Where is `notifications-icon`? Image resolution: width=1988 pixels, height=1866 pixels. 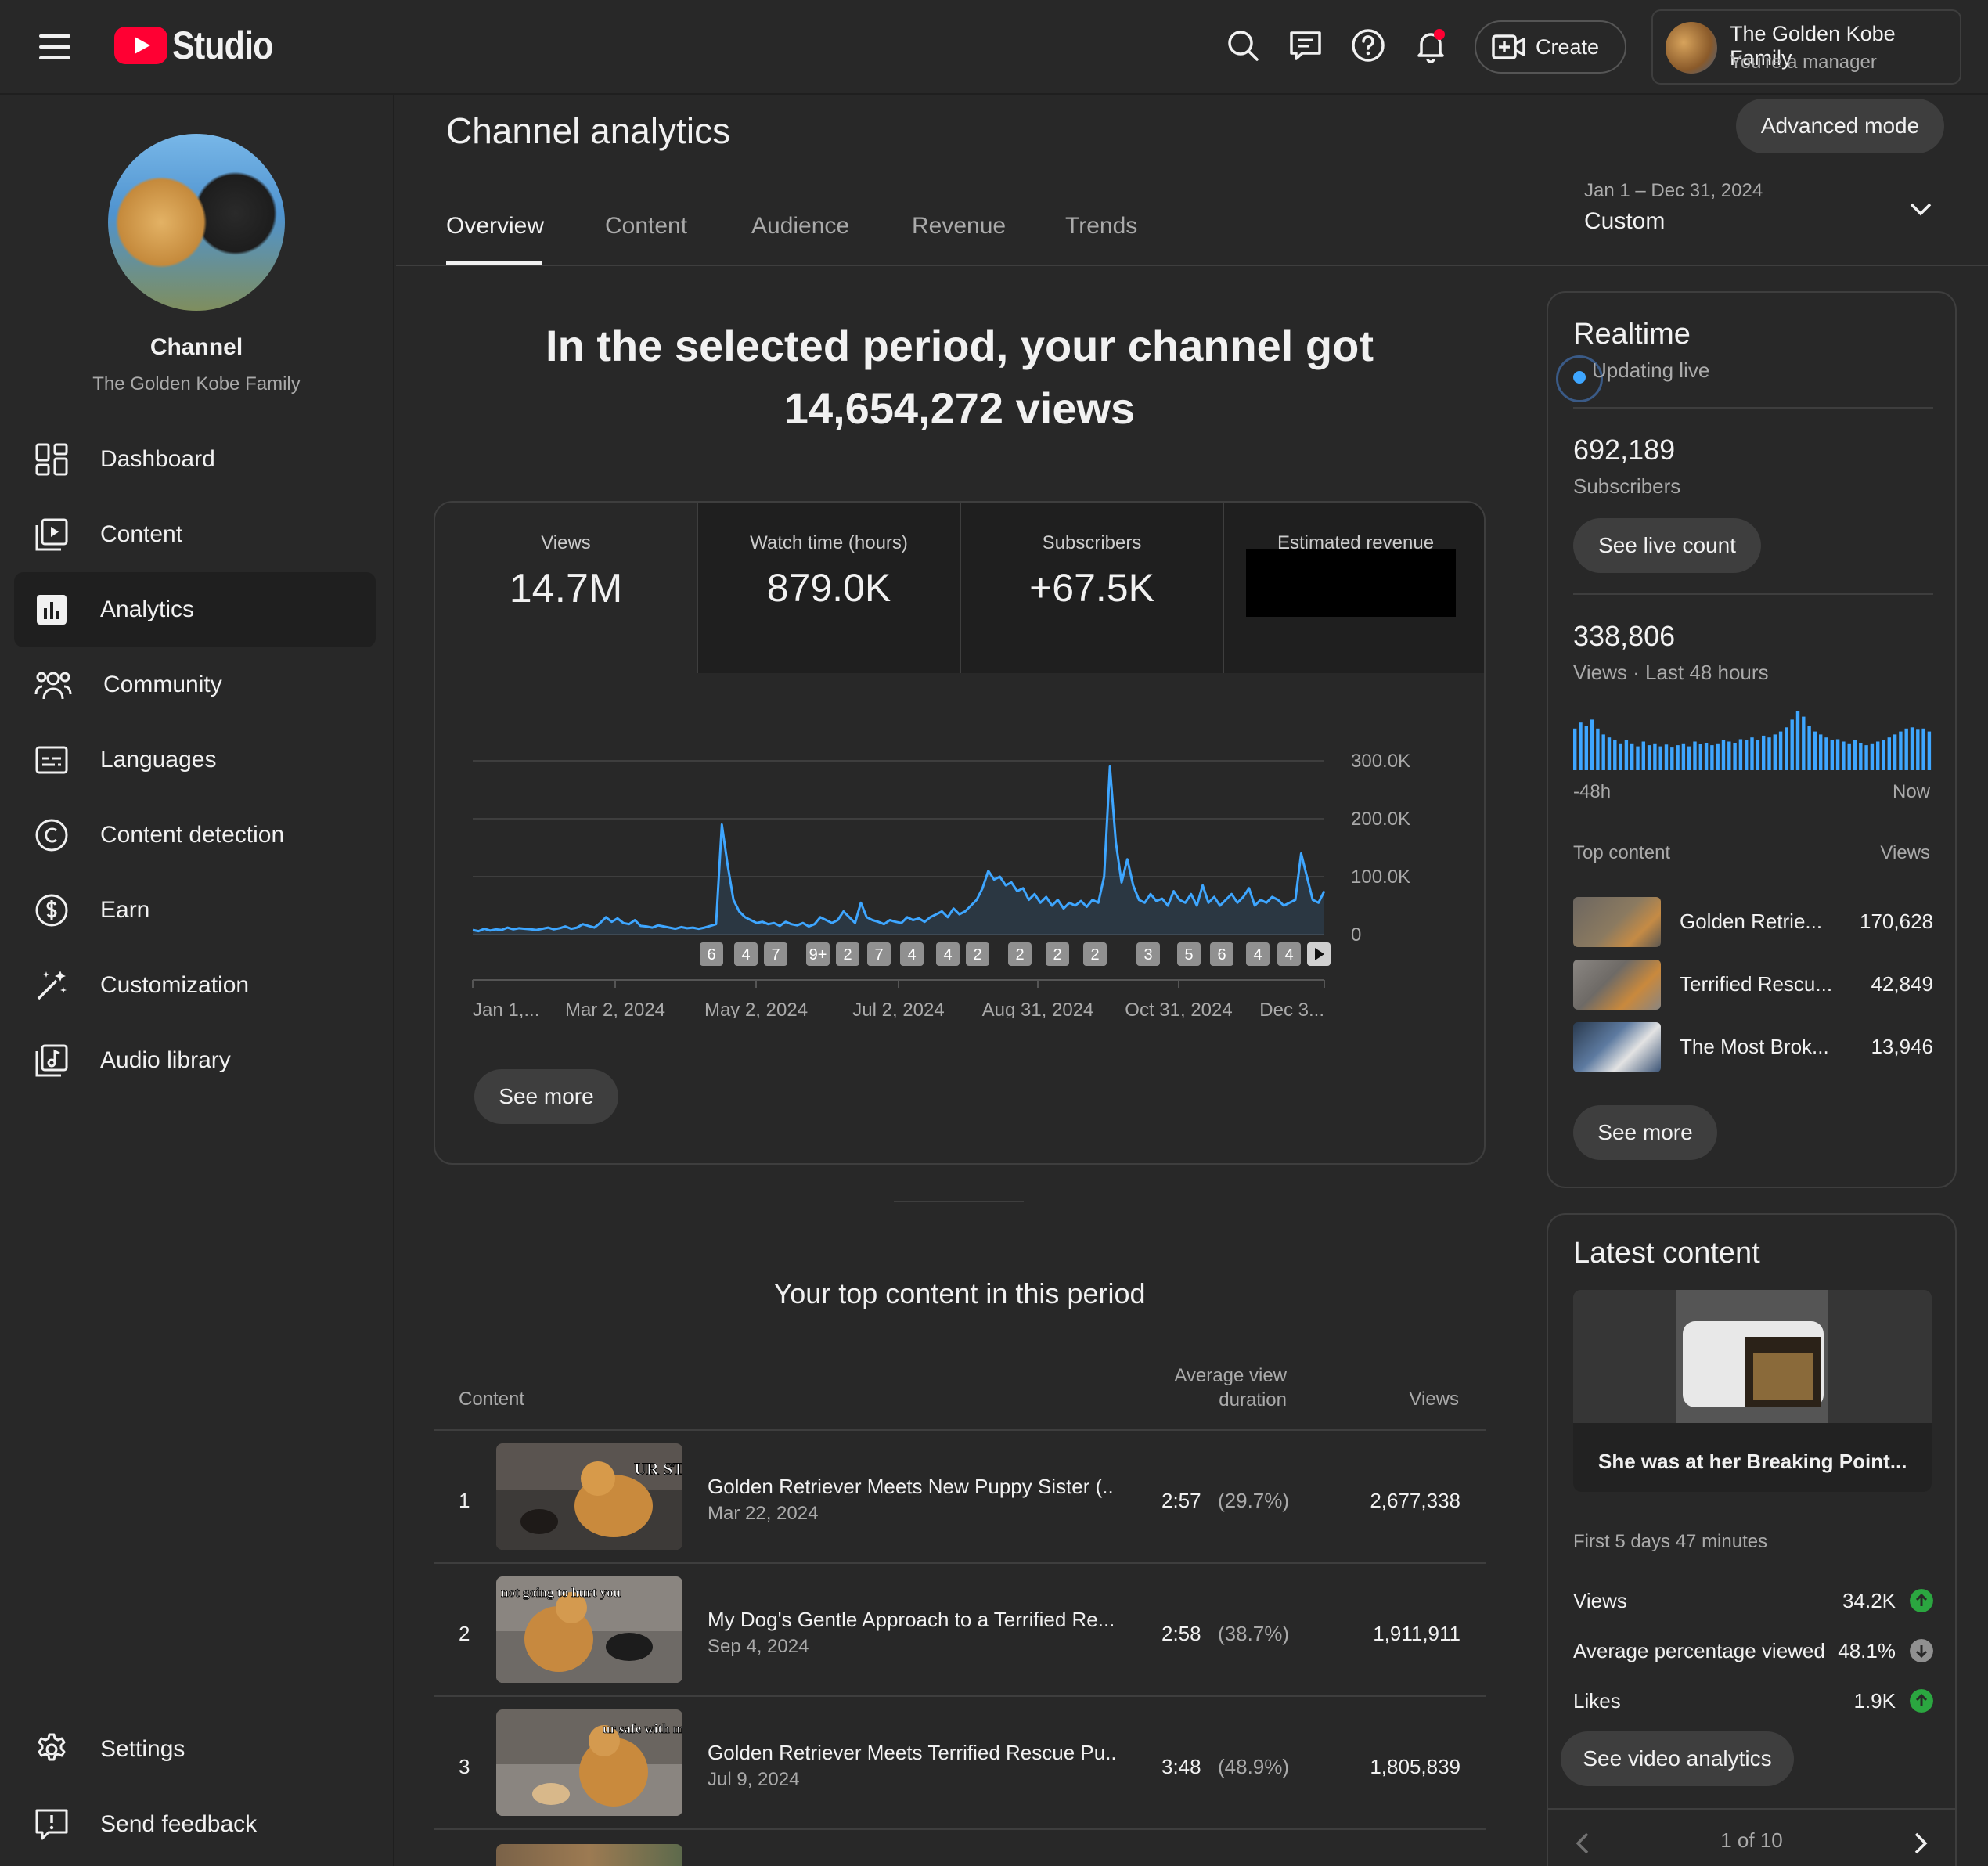 notifications-icon is located at coordinates (1431, 45).